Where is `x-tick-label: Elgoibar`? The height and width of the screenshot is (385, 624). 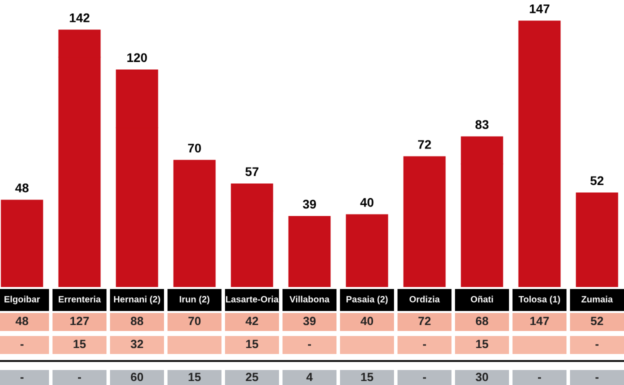
x-tick-label: Elgoibar is located at coordinates (22, 300).